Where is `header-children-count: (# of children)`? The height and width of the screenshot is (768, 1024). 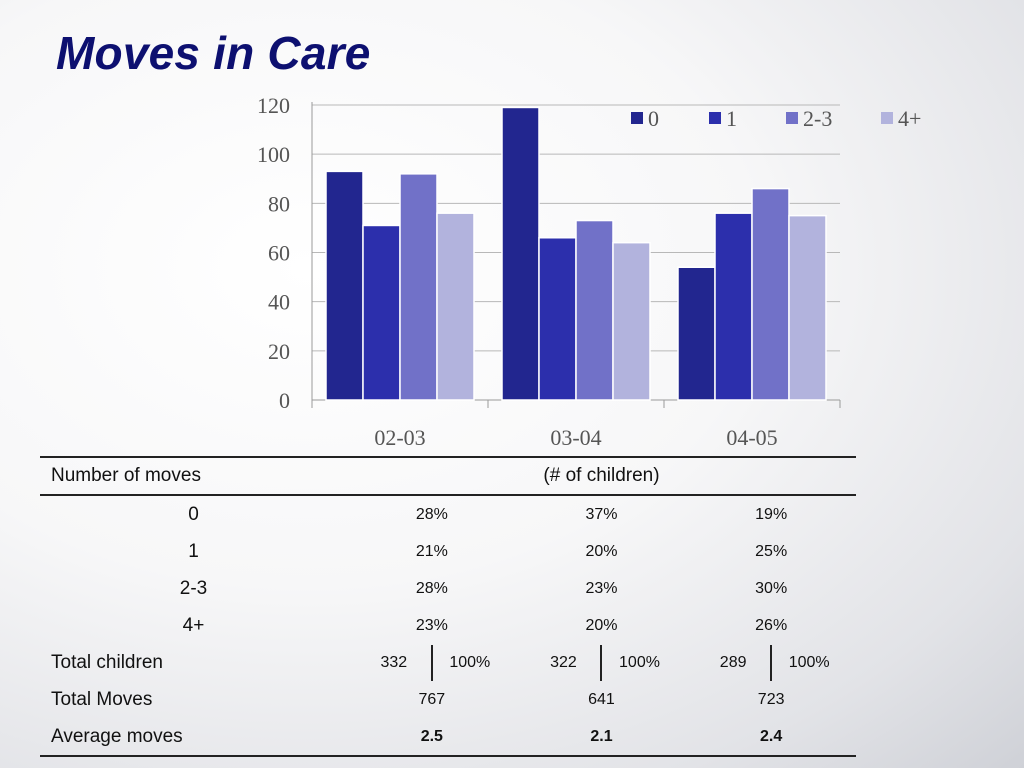 header-children-count: (# of children) is located at coordinates (601, 475).